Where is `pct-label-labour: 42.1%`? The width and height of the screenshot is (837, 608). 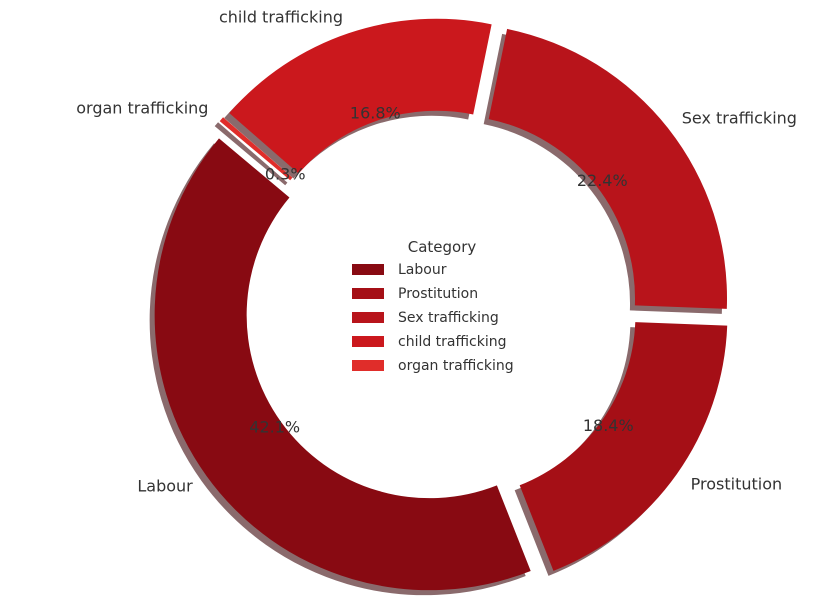
pct-label-labour: 42.1% is located at coordinates (274, 426).